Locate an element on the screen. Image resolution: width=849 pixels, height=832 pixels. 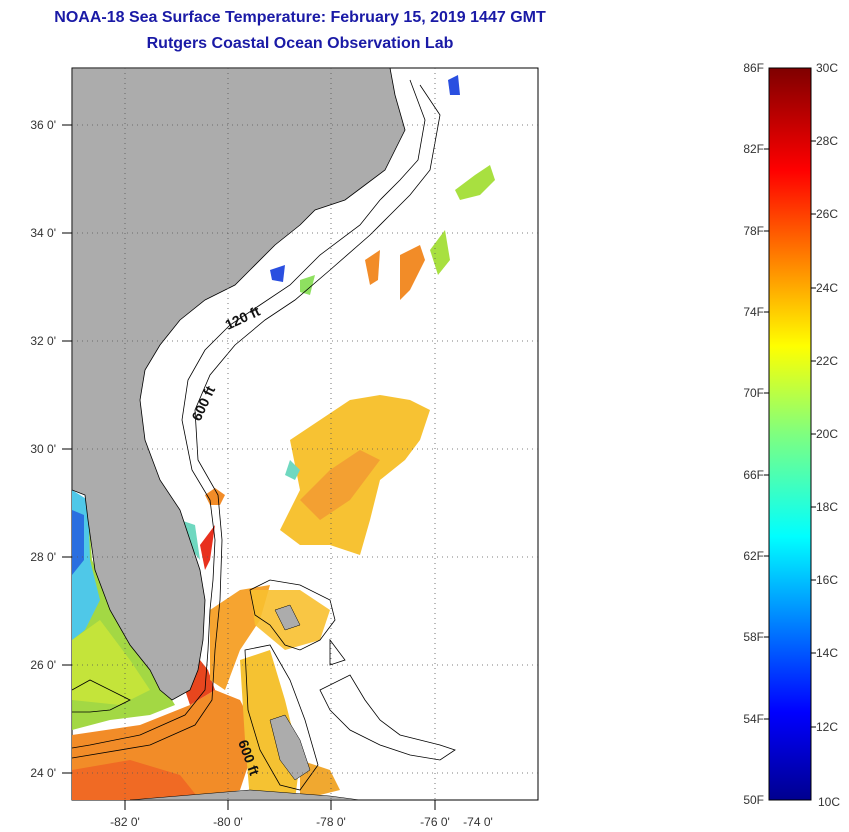
lat-label: 34 0' is located at coordinates (43, 233).